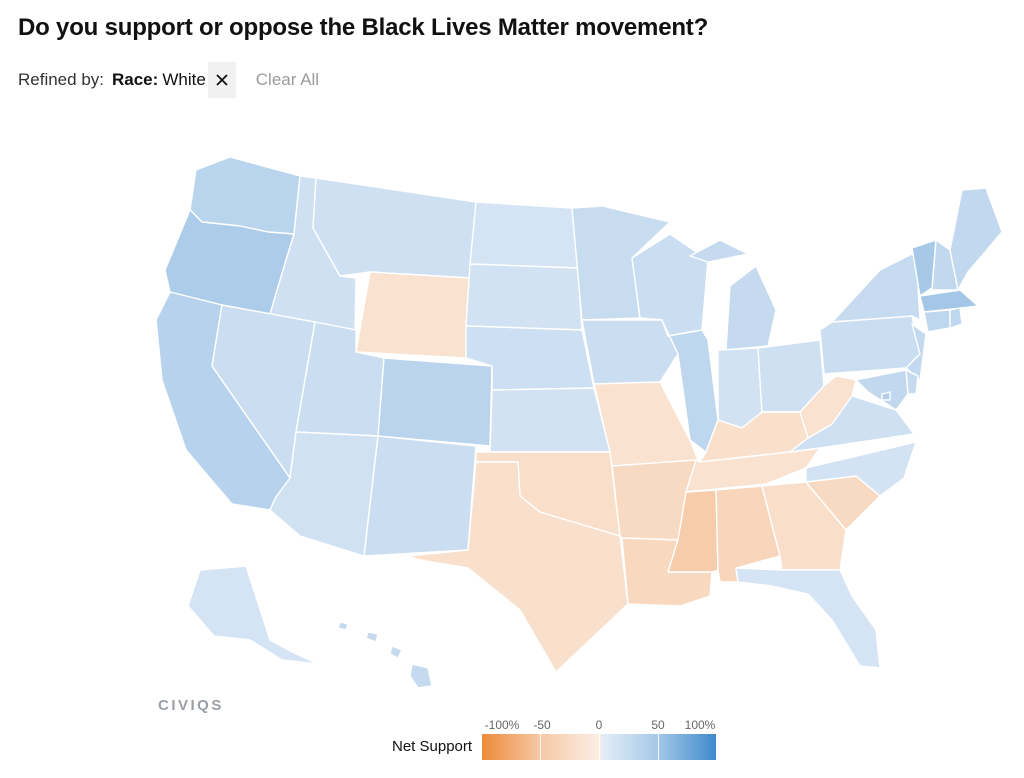  I want to click on legend-tick-label: -100%, so click(502, 725).